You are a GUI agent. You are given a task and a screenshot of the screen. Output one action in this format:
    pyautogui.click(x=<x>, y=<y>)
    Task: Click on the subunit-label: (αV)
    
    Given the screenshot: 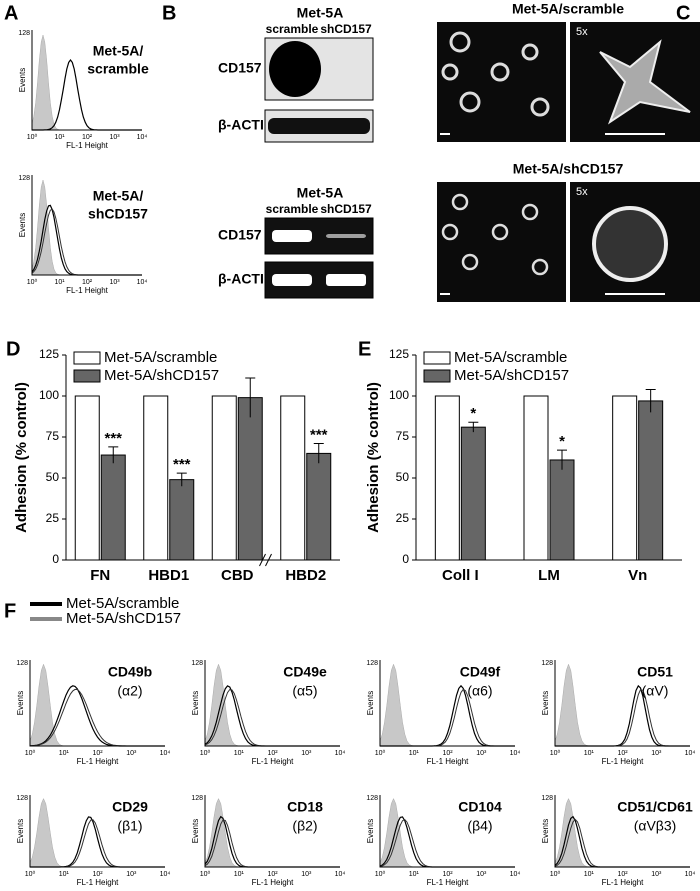 What is the action you would take?
    pyautogui.click(x=655, y=691)
    